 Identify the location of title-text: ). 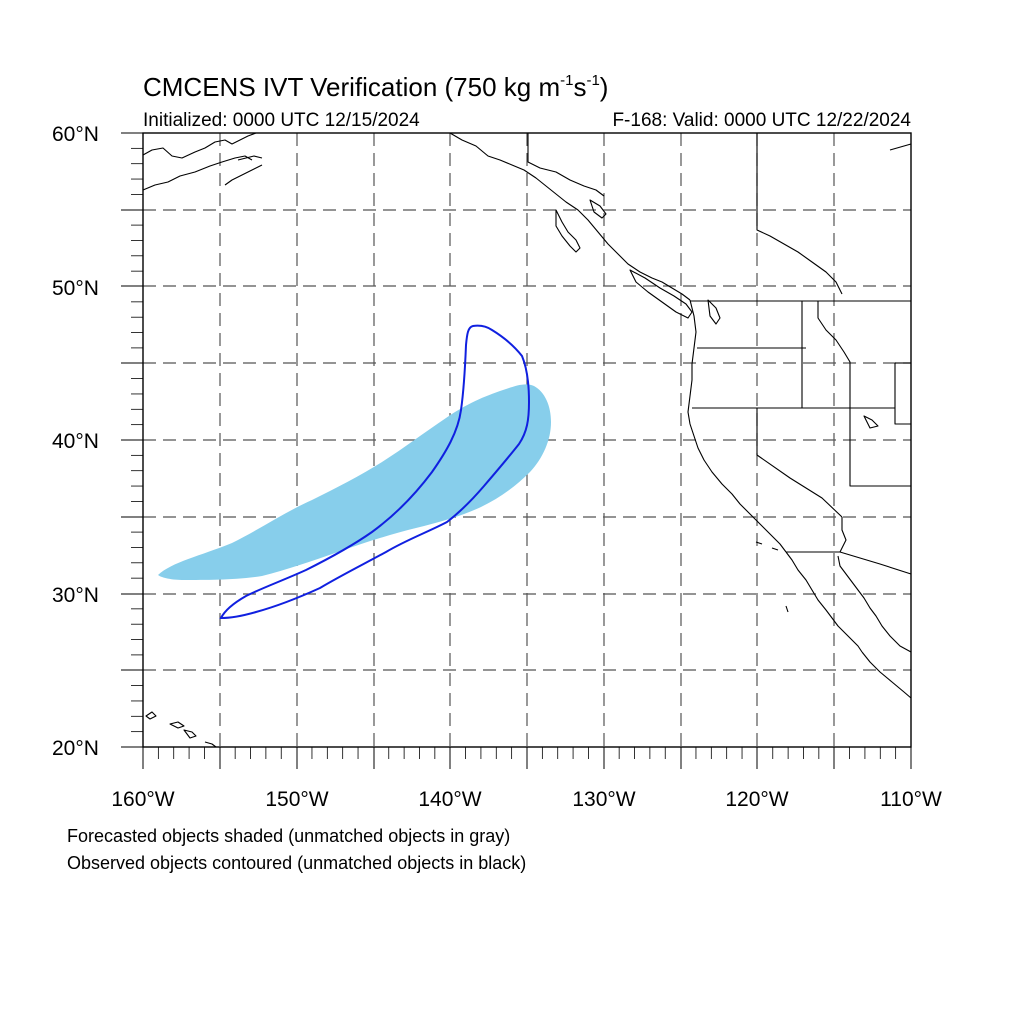
(604, 87).